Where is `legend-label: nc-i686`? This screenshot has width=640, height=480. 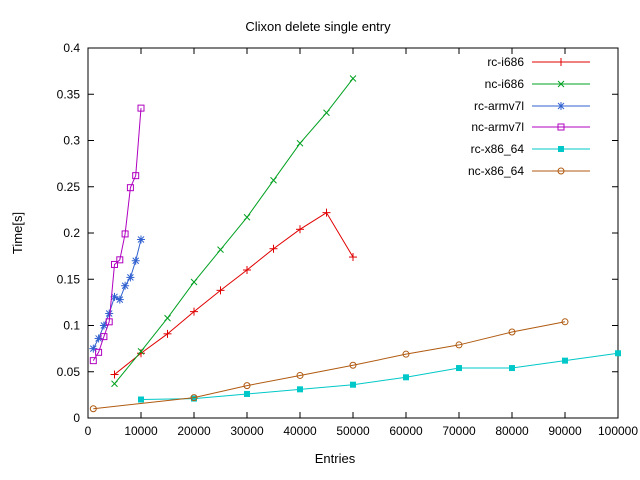
legend-label: nc-i686 is located at coordinates (505, 84).